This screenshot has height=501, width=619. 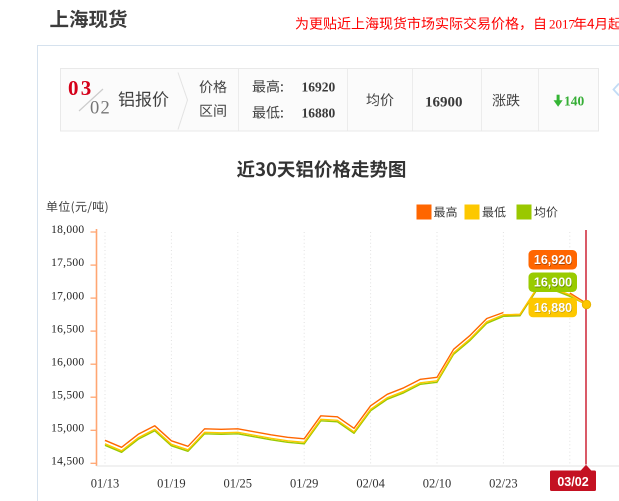 I want to click on svg-text: 01/13, so click(x=105, y=484).